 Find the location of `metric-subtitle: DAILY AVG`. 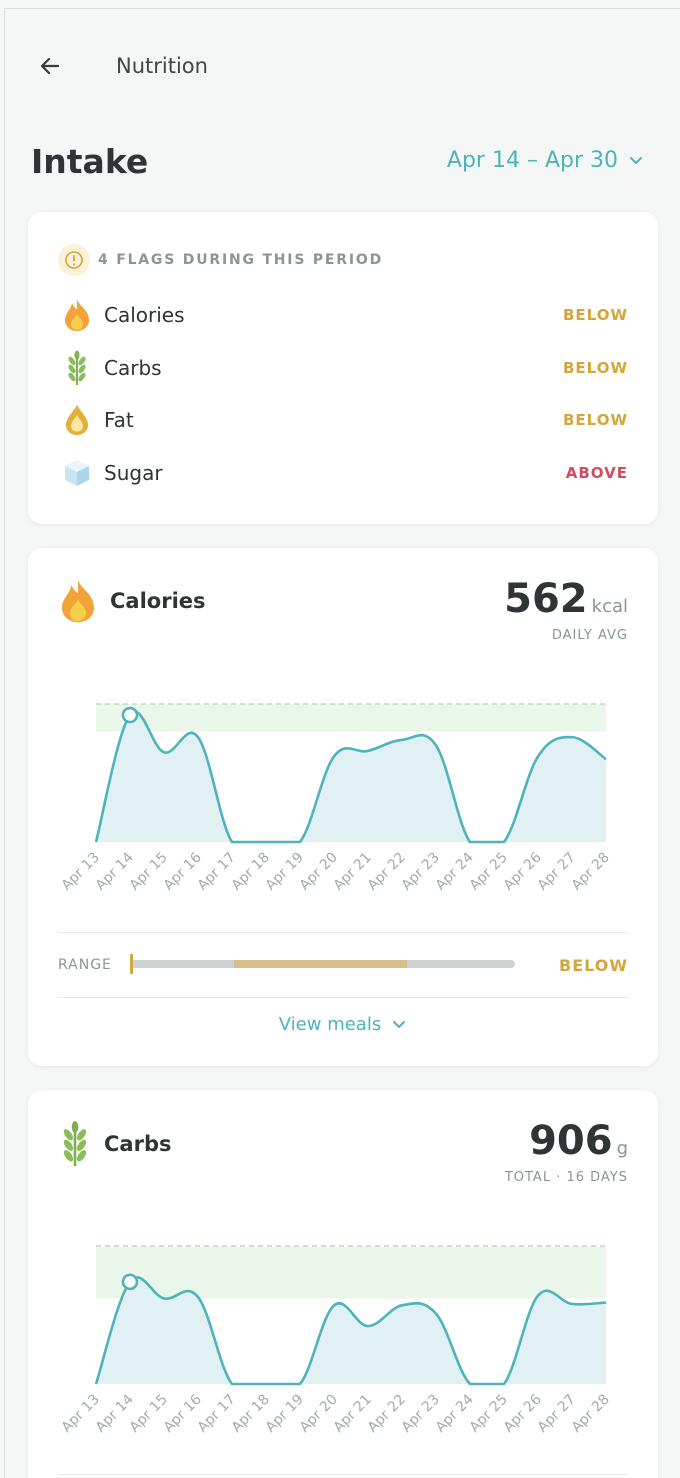

metric-subtitle: DAILY AVG is located at coordinates (589, 635).